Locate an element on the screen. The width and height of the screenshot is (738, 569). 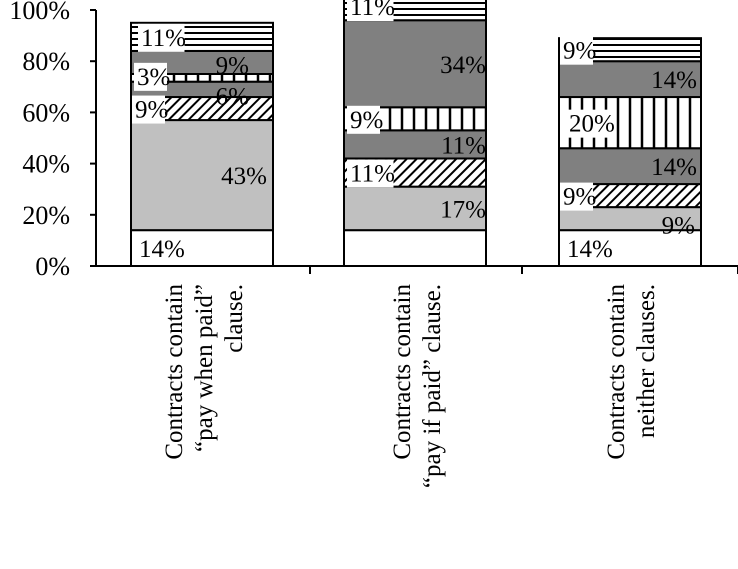
category-label-line: neither clauses. is located at coordinates (646, 361).